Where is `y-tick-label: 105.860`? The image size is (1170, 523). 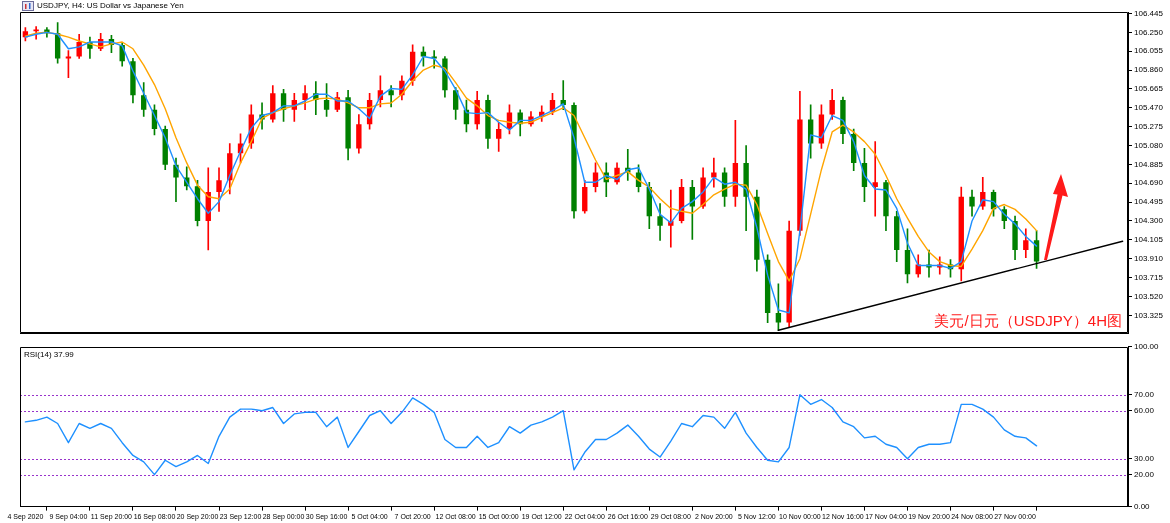
y-tick-label: 105.860 is located at coordinates (1149, 70).